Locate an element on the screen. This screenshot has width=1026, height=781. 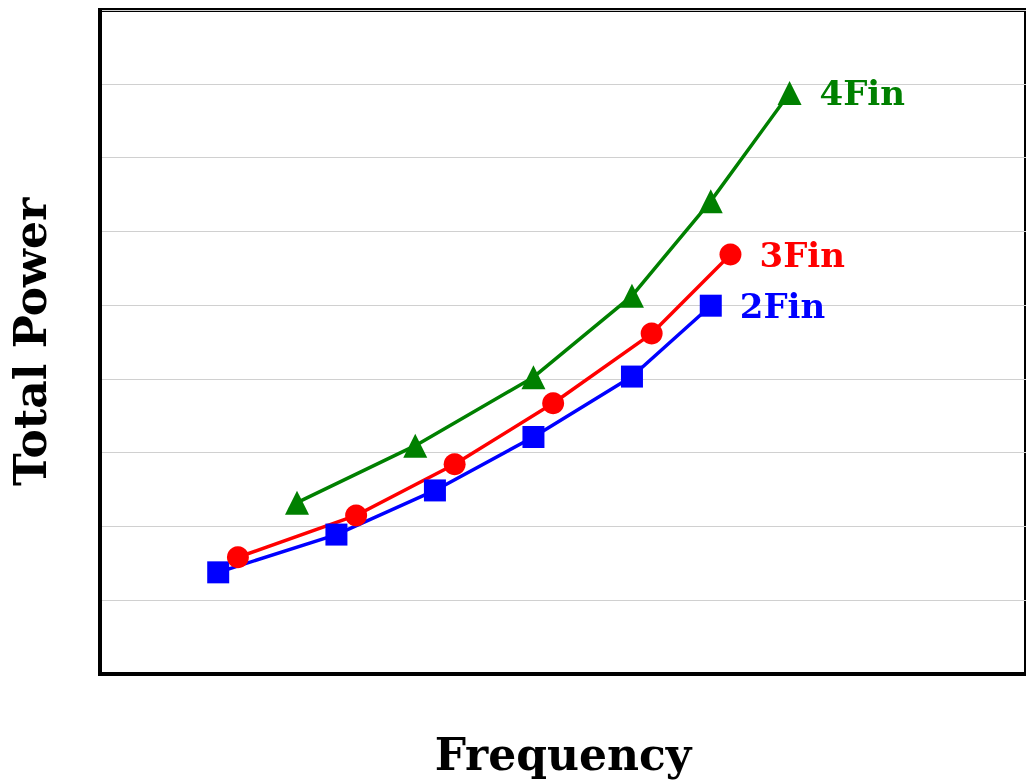
y-axis-title: Total Power is located at coordinates (30, 342).